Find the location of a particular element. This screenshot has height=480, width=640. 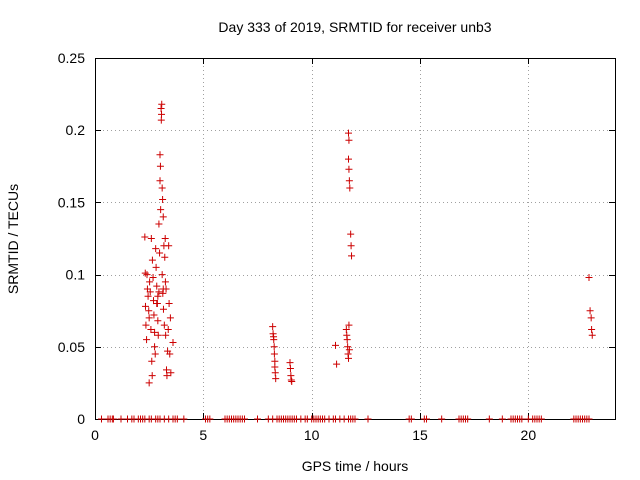

x-axis-label: GPS time / hours is located at coordinates (355, 466).